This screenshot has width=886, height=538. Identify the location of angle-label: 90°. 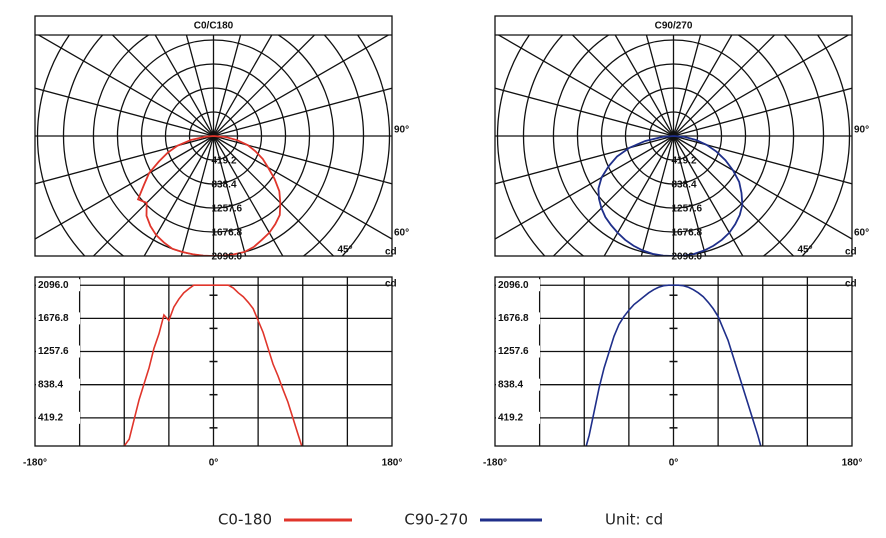
(861, 130).